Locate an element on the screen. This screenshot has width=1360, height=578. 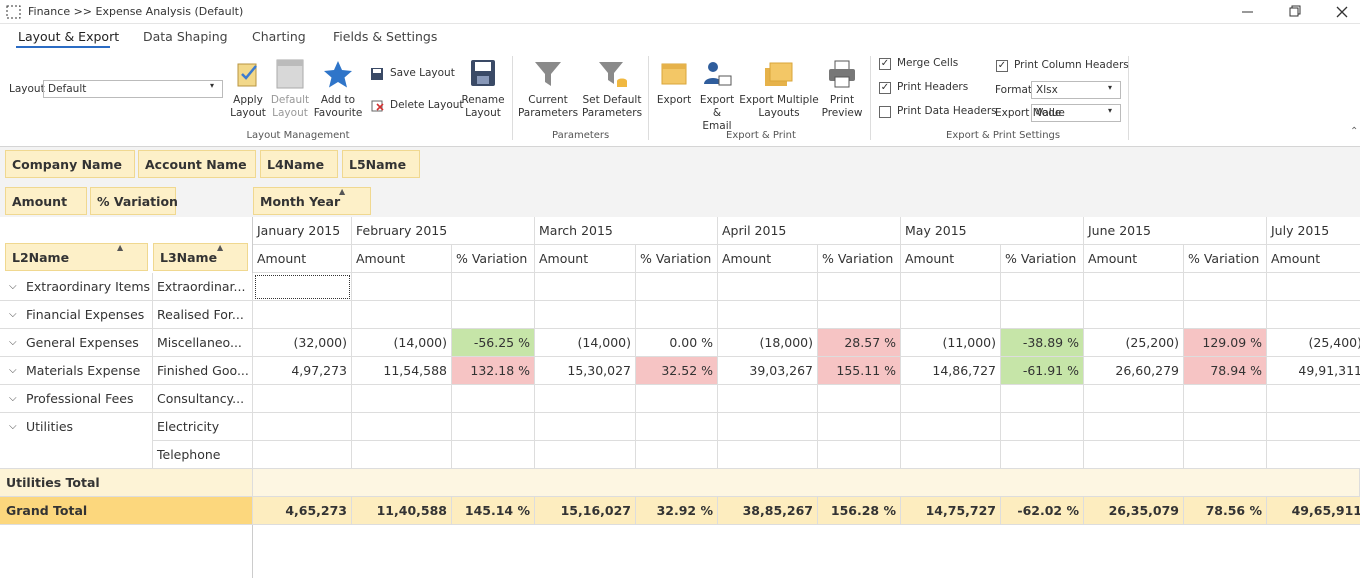
data-field: Amount is located at coordinates (46, 201).